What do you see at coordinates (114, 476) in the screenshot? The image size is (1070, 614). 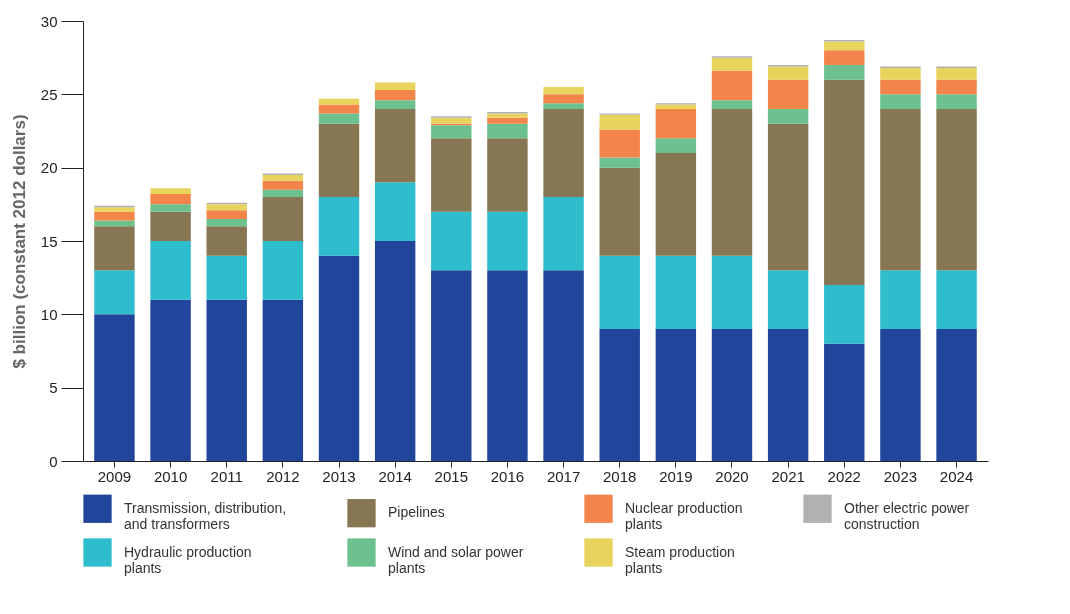 I see `x-tick-label: 2009` at bounding box center [114, 476].